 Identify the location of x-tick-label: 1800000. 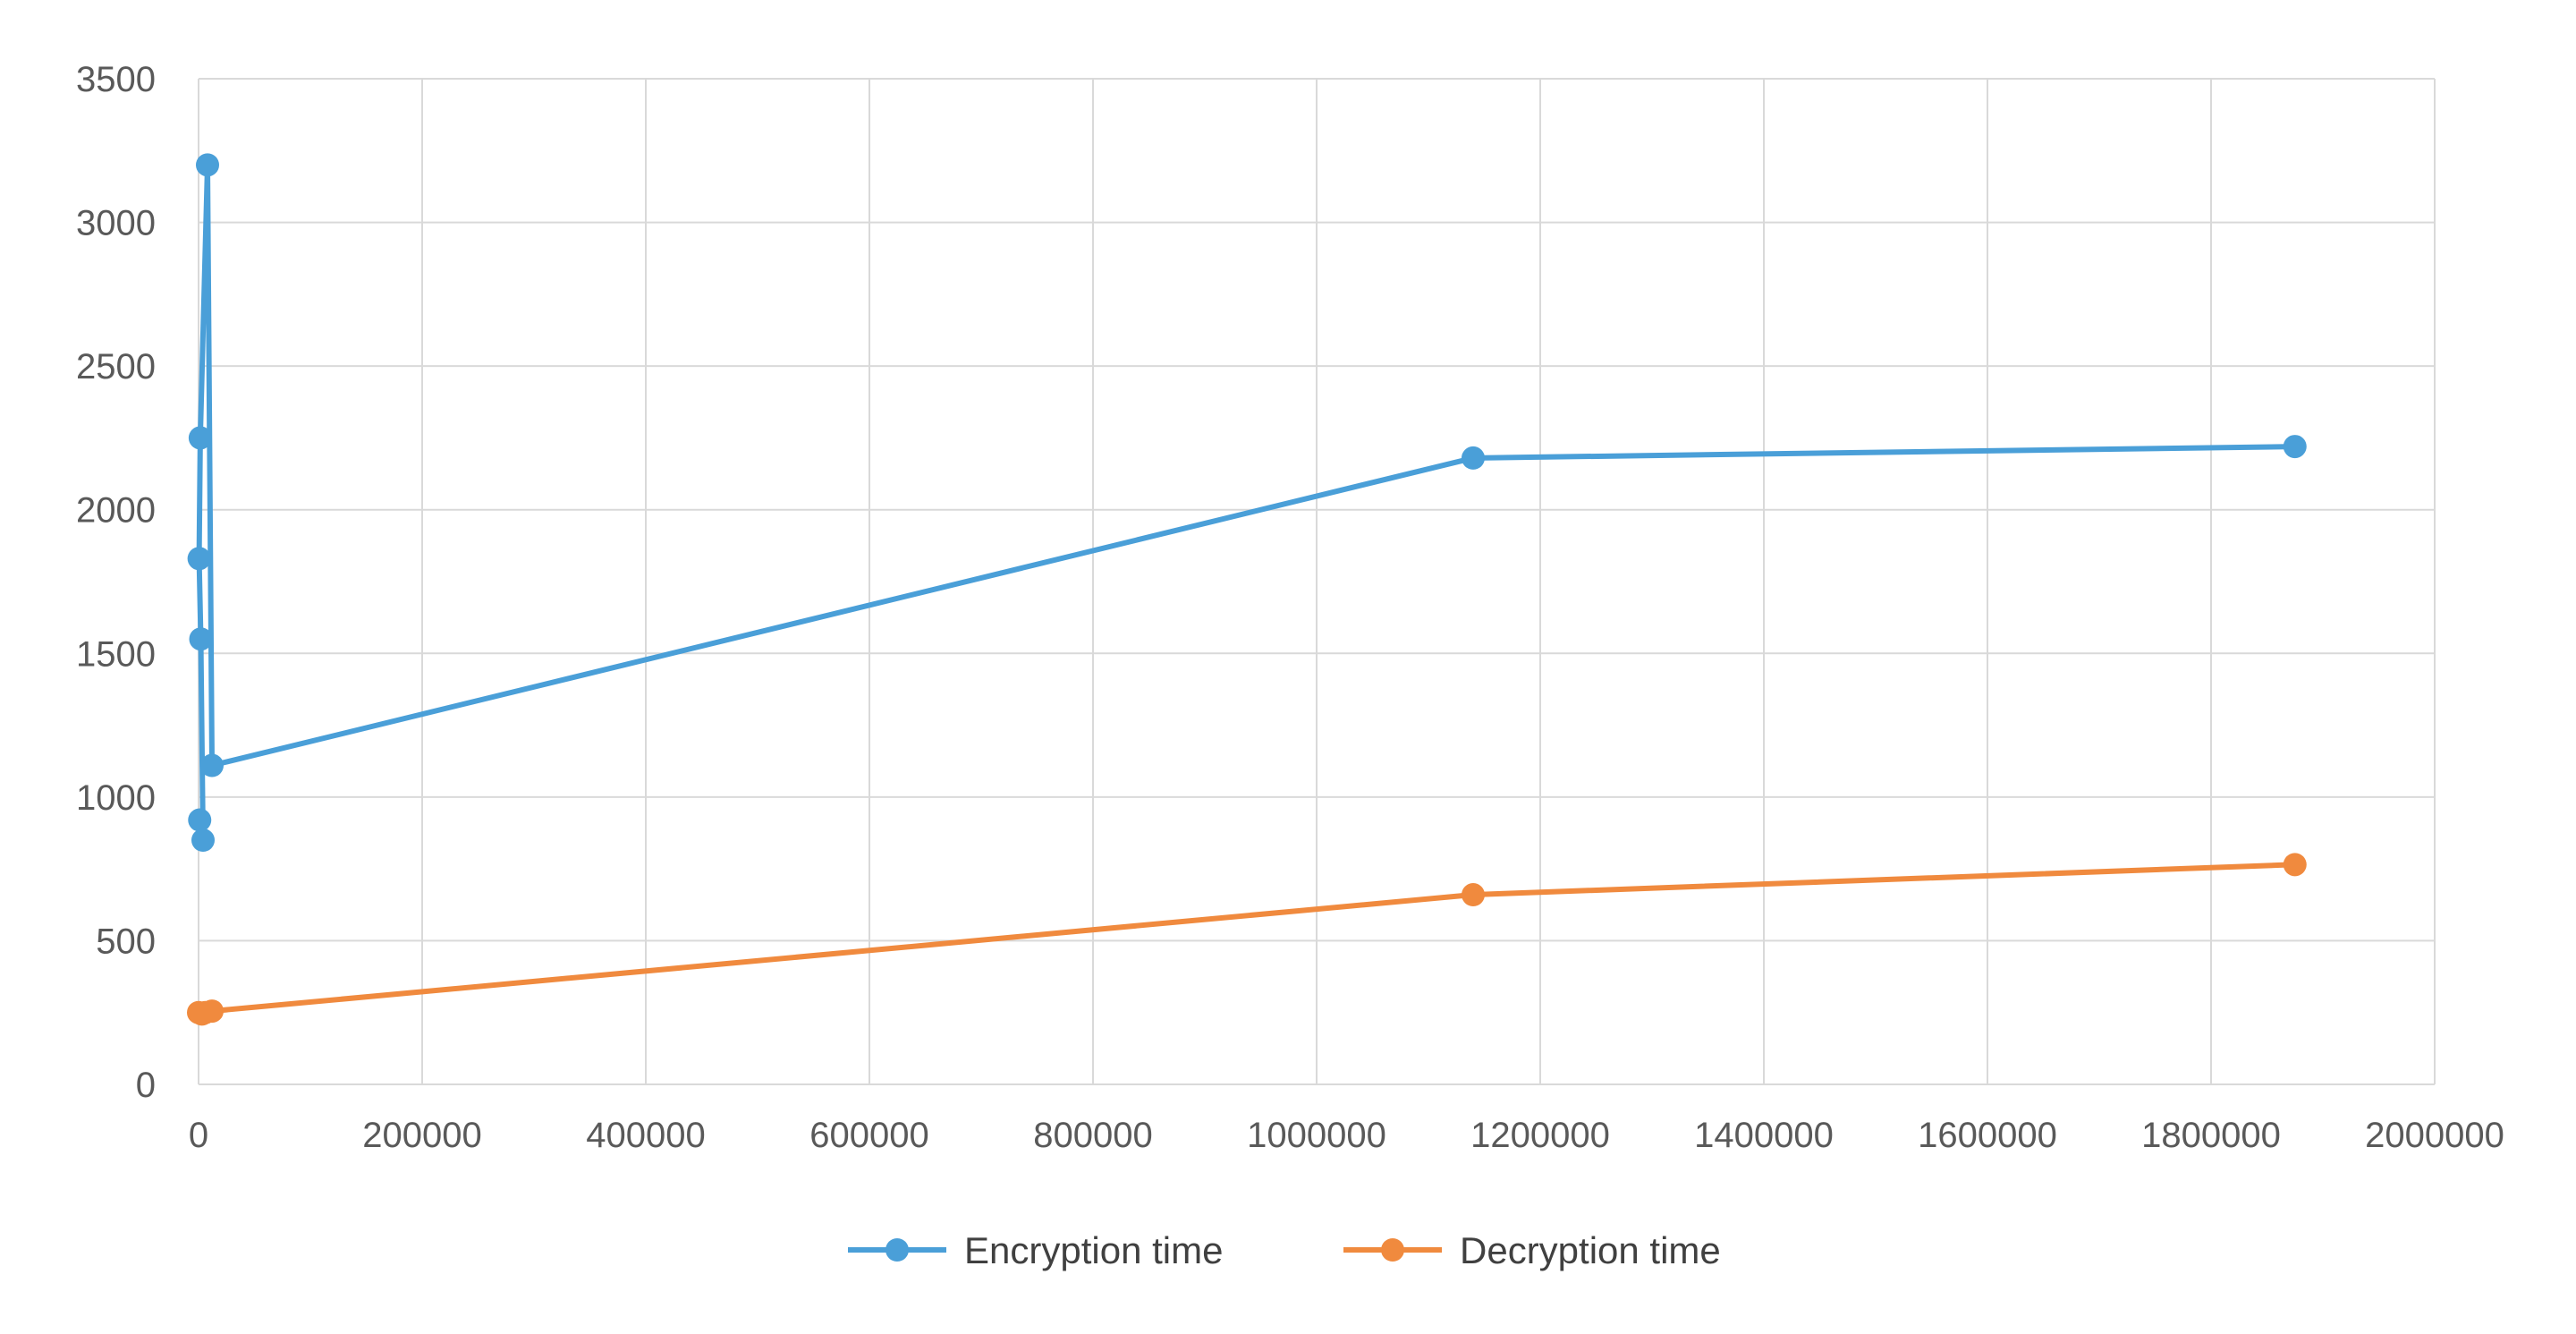
(2211, 1135).